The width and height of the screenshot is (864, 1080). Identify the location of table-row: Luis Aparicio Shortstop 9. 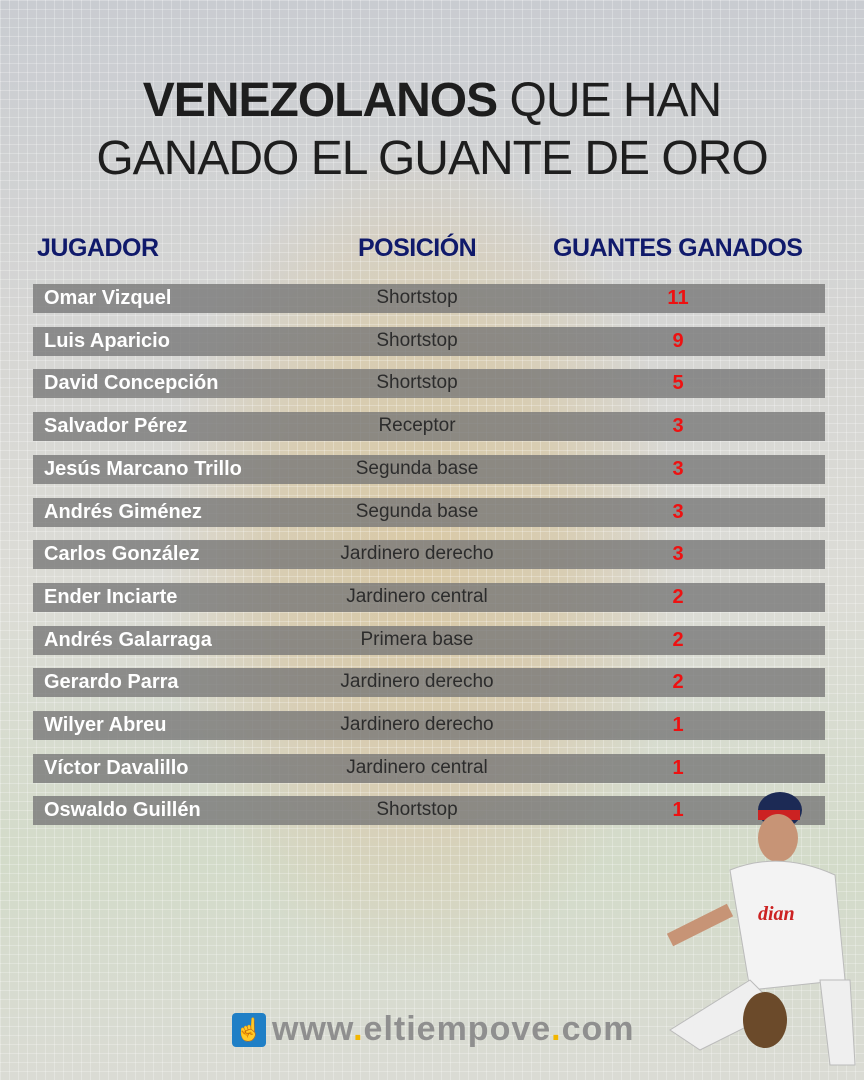
(429, 341).